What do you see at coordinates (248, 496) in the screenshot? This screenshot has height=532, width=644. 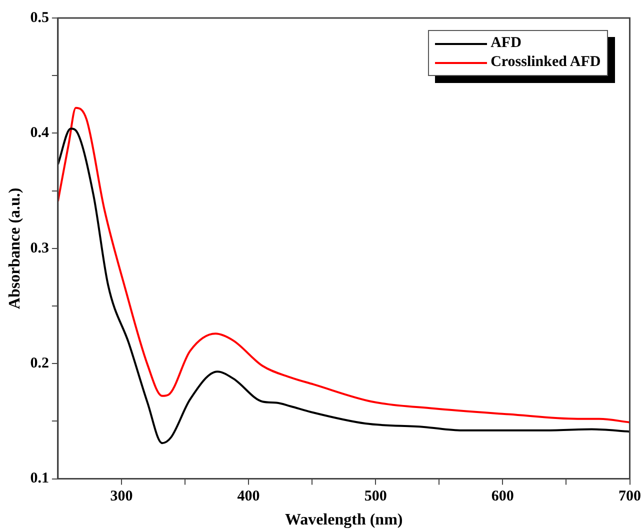 I see `x-tick-label: 400` at bounding box center [248, 496].